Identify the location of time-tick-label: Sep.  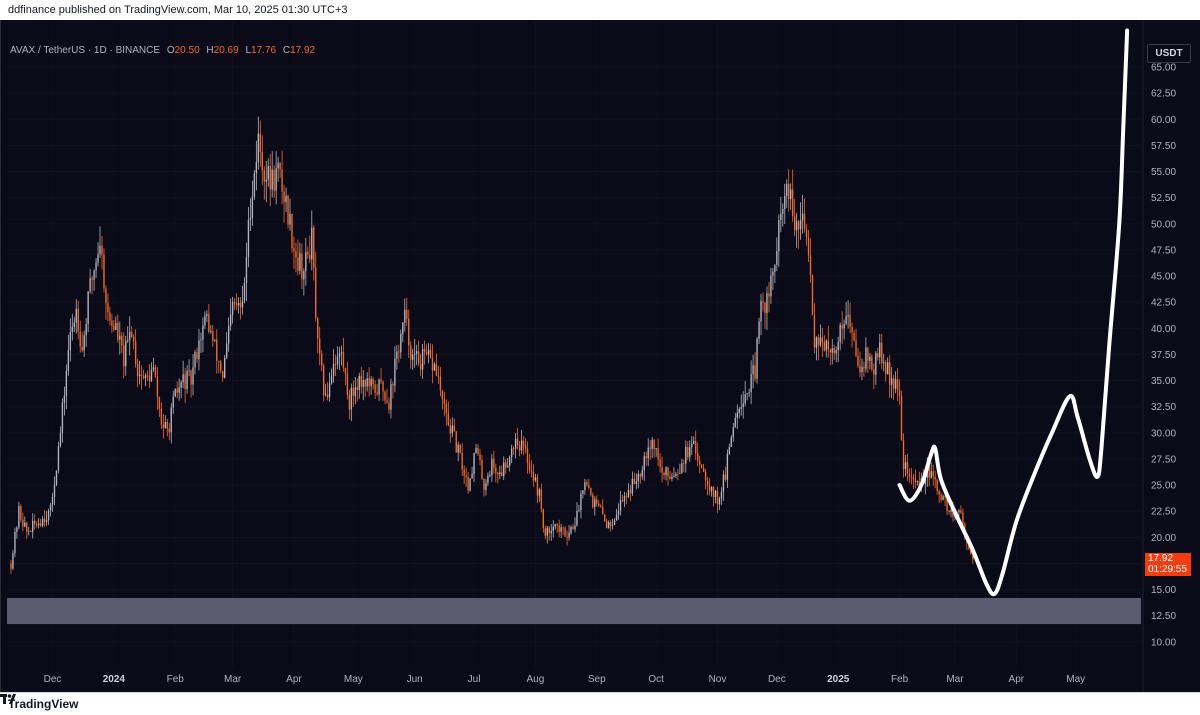
(597, 679).